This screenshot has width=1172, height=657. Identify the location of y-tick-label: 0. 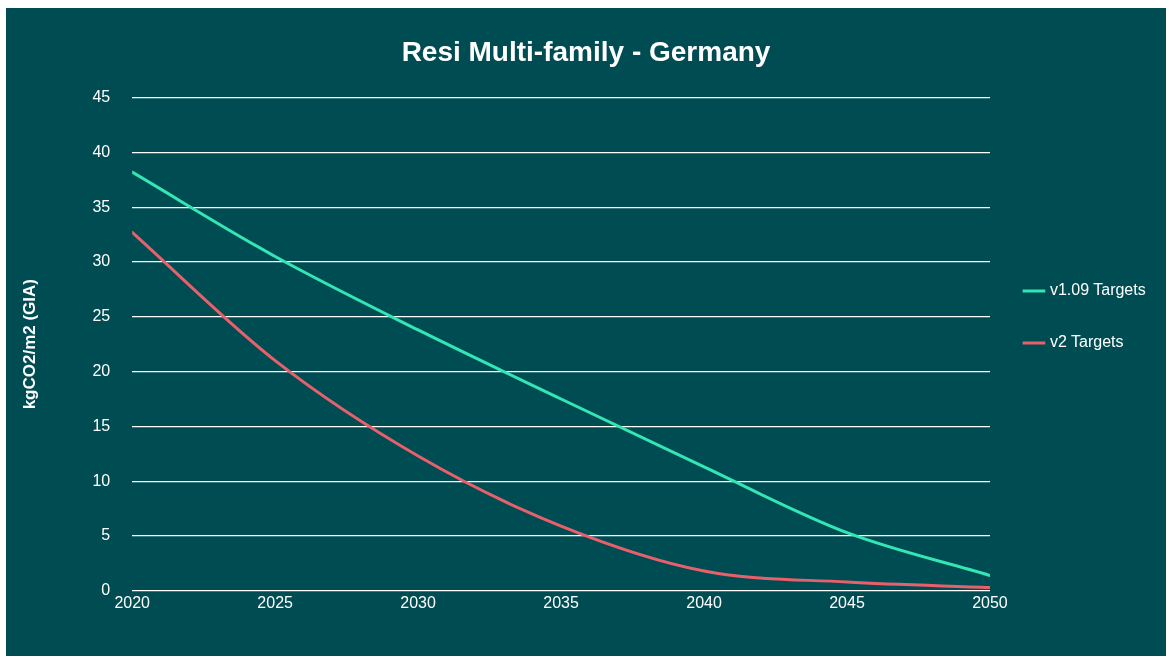
(106, 590).